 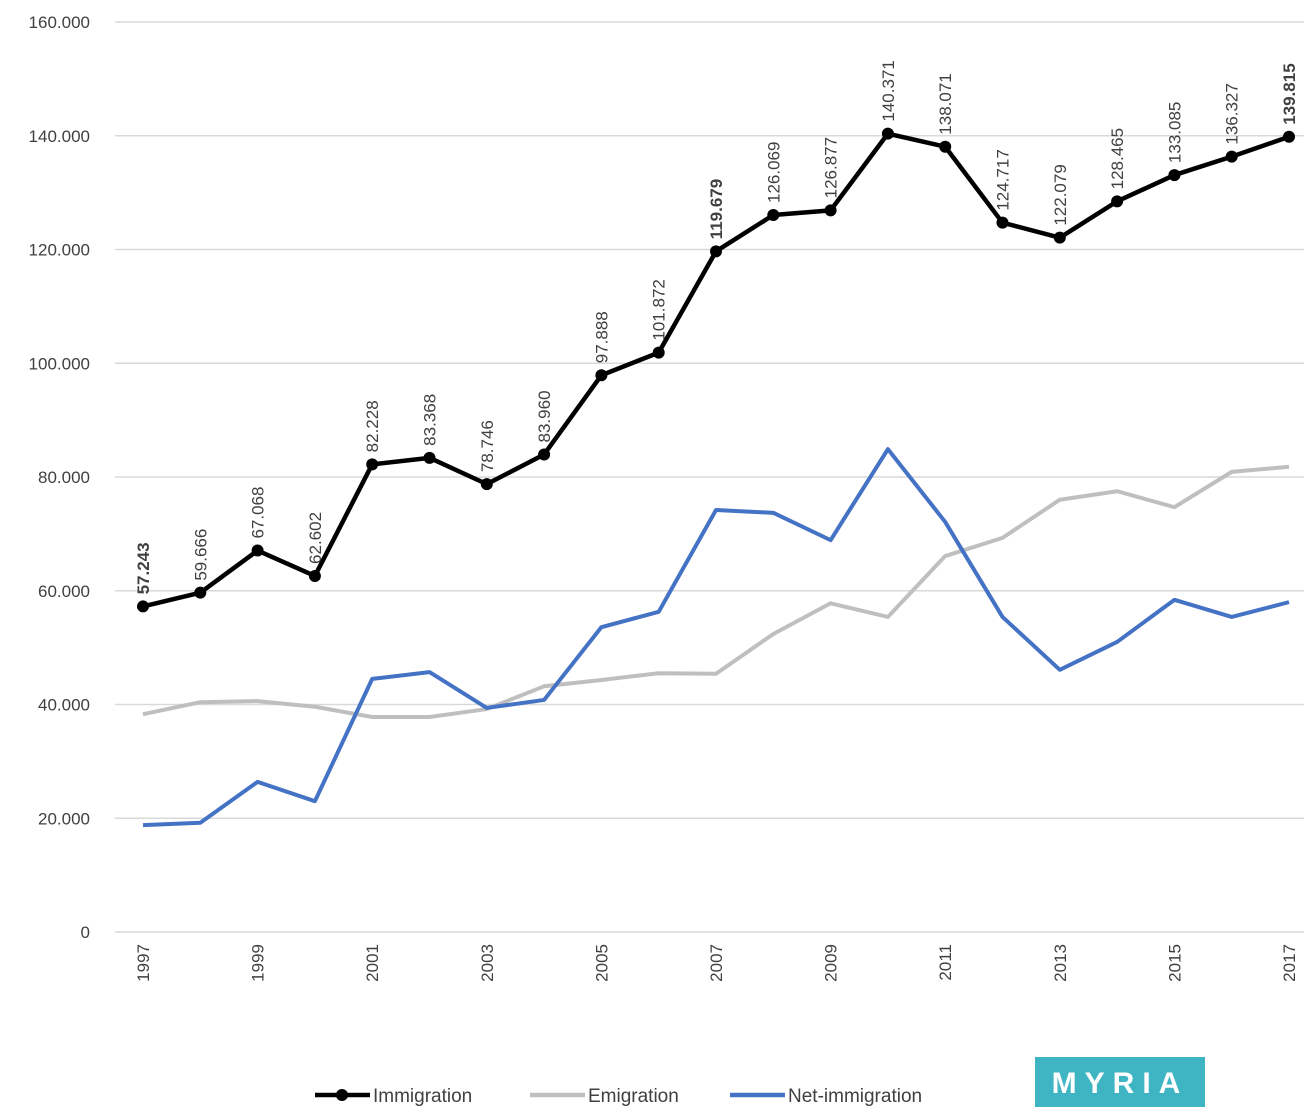 What do you see at coordinates (659, 309) in the screenshot?
I see `data-label: 101.872` at bounding box center [659, 309].